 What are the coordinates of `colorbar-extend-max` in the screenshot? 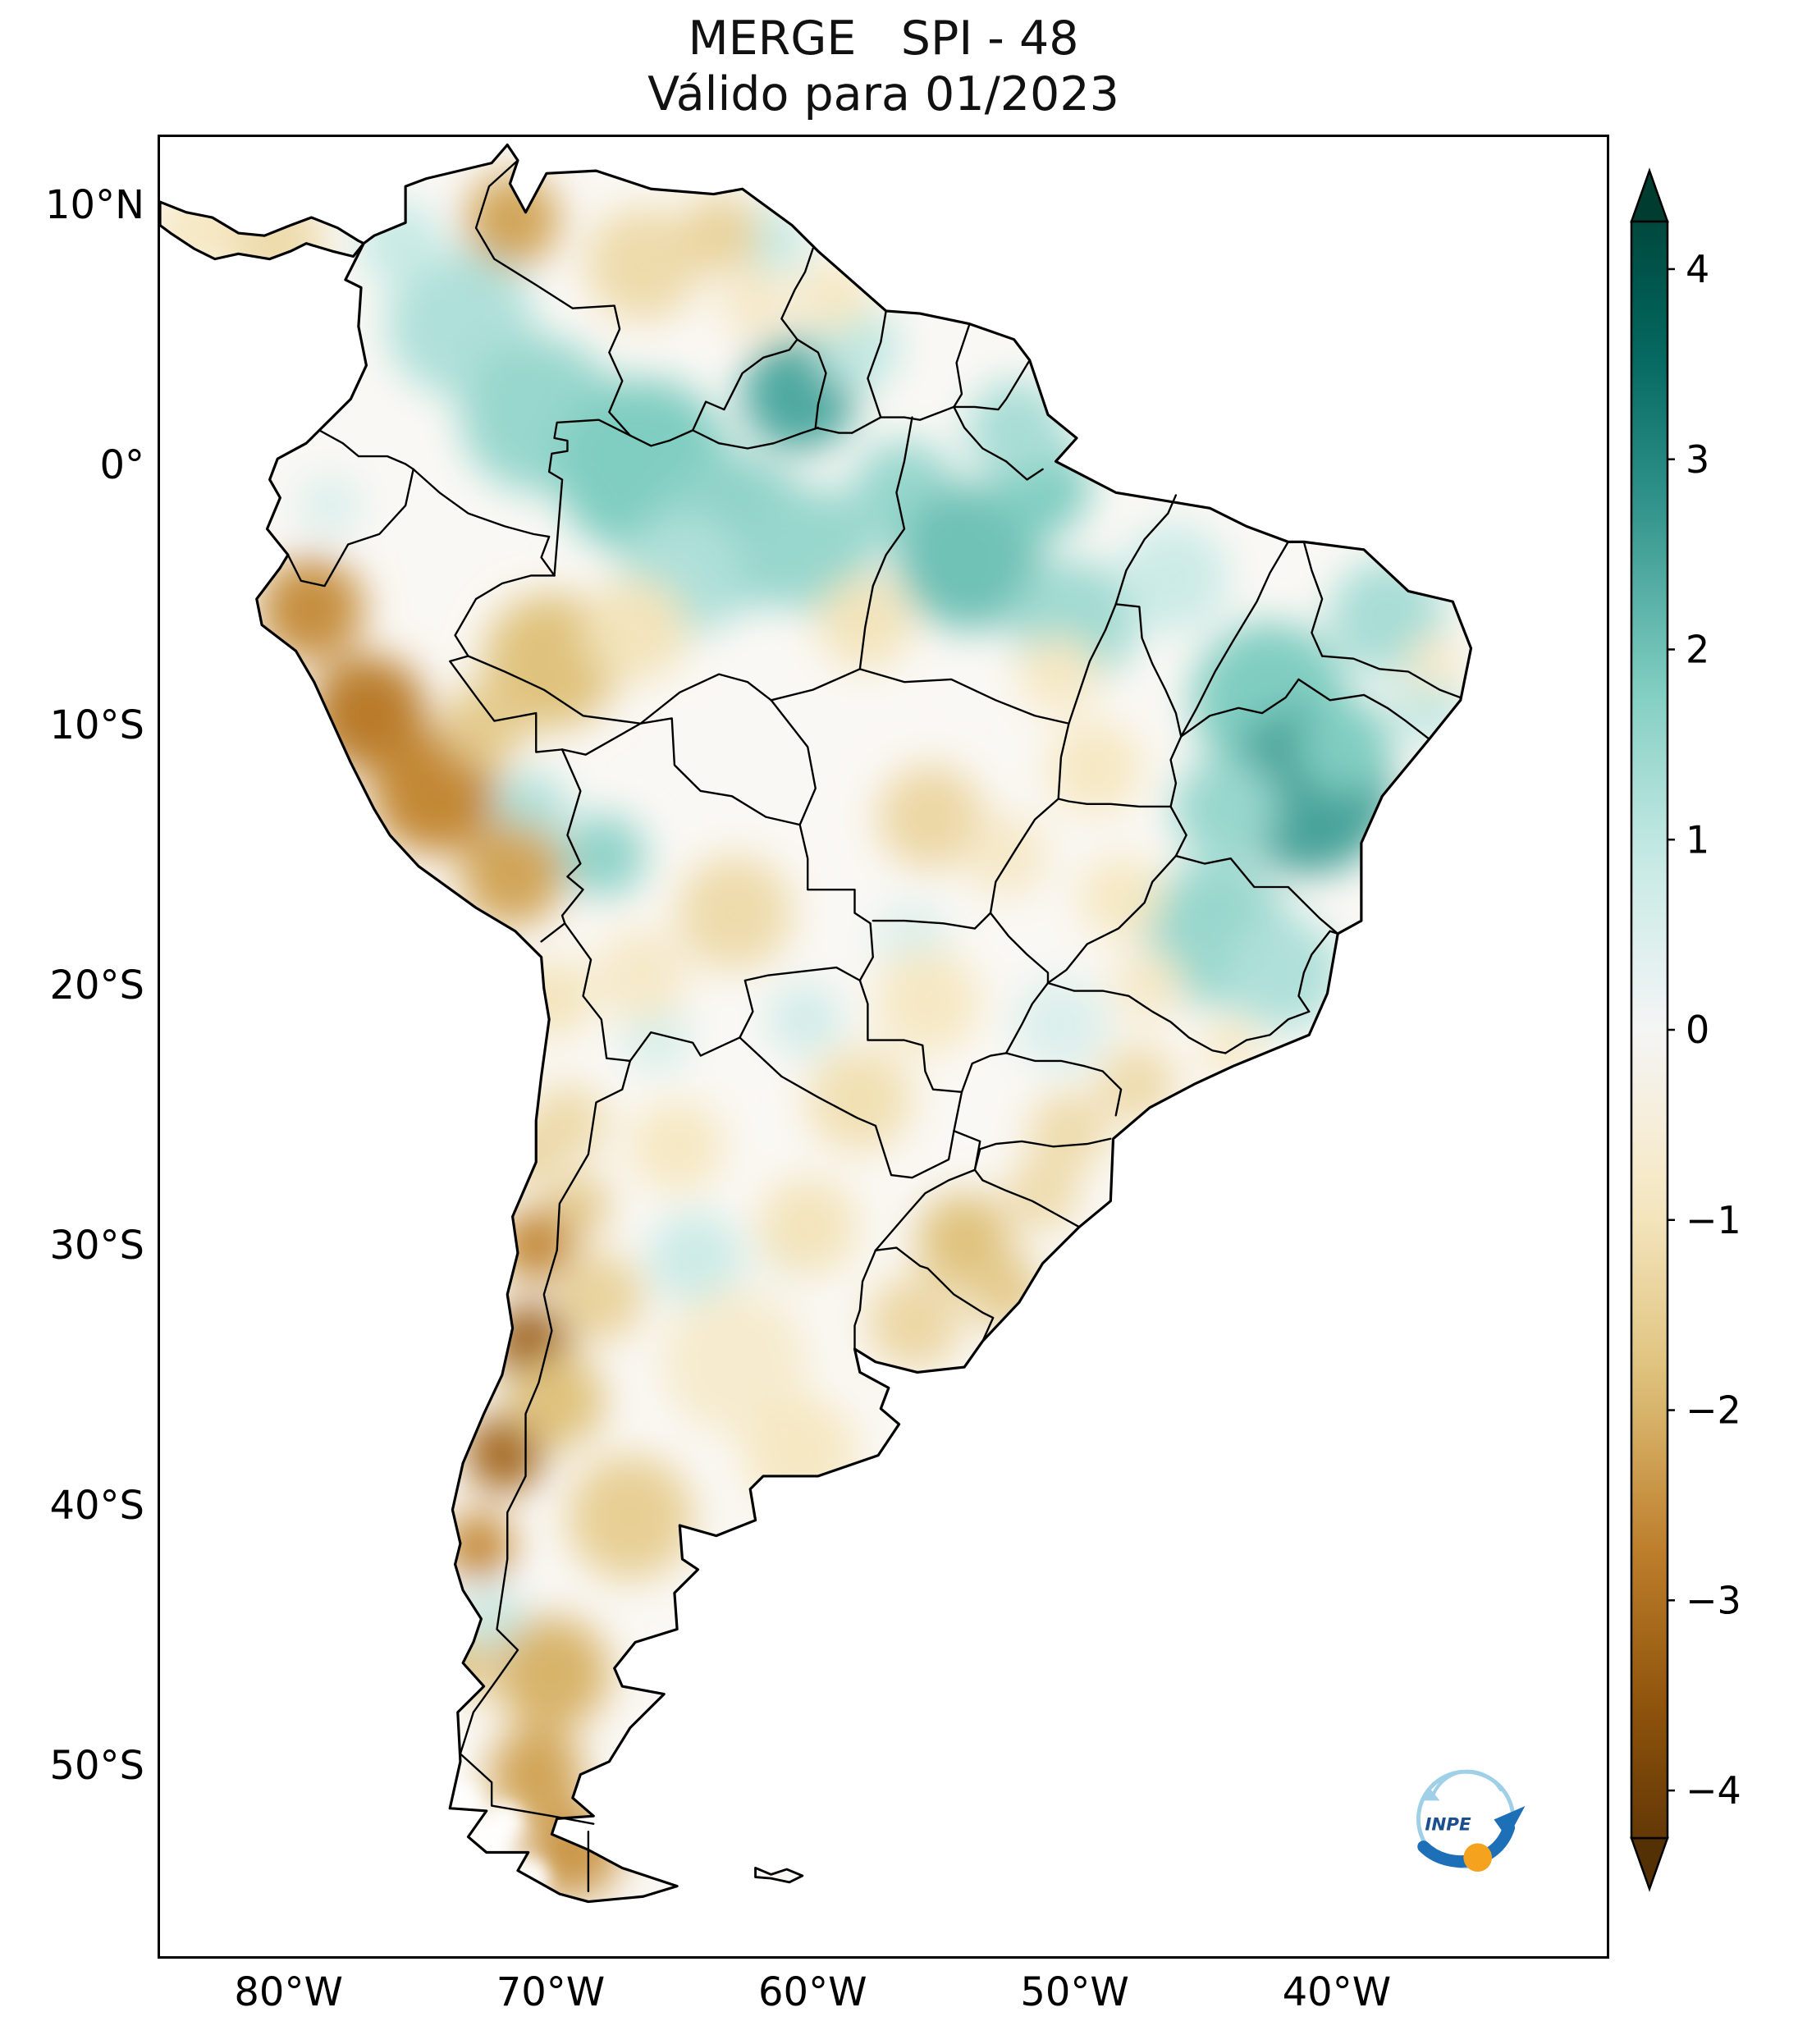 It's located at (1649, 195).